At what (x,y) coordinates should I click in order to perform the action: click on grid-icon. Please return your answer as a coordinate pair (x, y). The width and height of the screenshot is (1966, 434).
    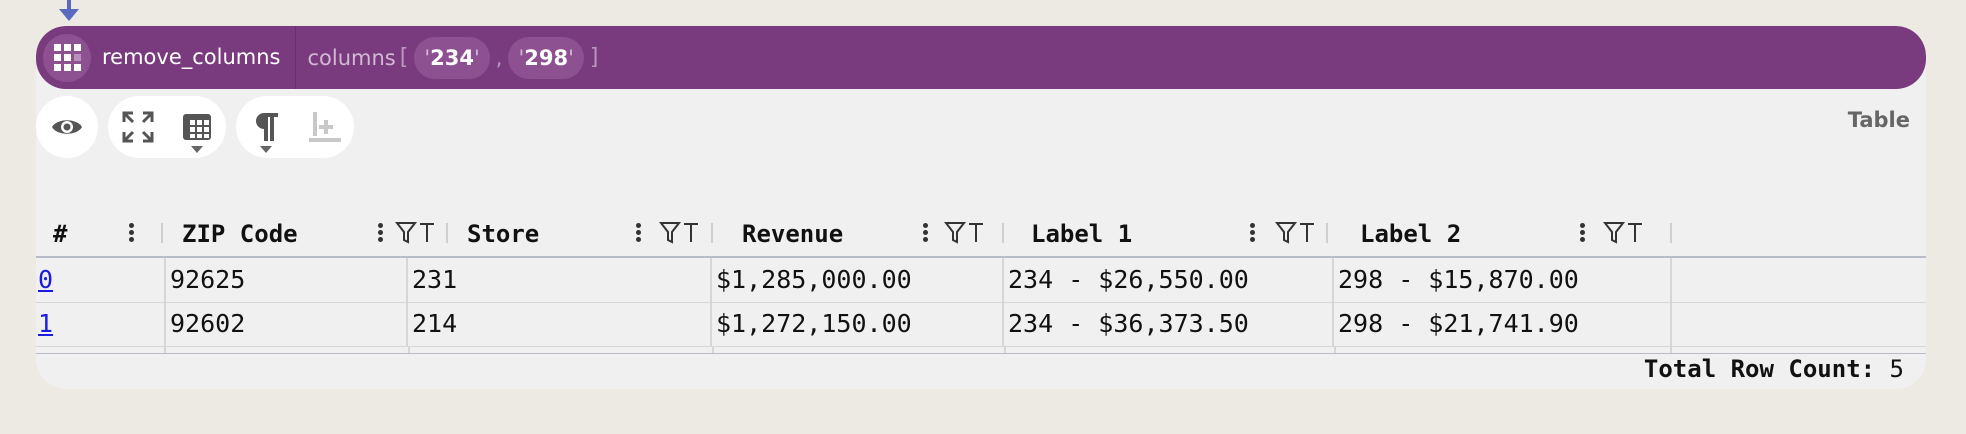
    Looking at the image, I should click on (67, 57).